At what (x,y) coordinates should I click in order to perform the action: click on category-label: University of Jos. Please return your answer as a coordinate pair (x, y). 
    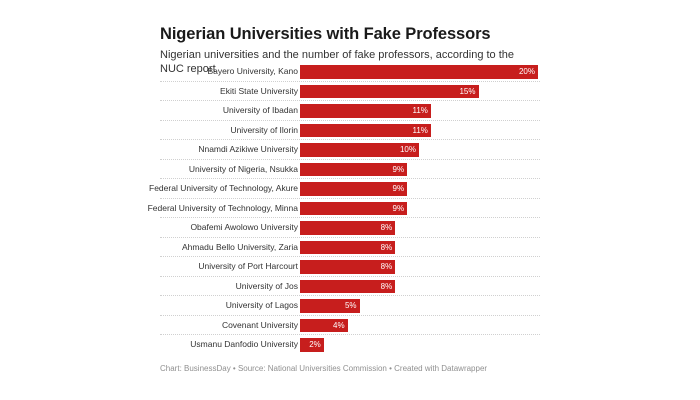
    Looking at the image, I should click on (266, 285).